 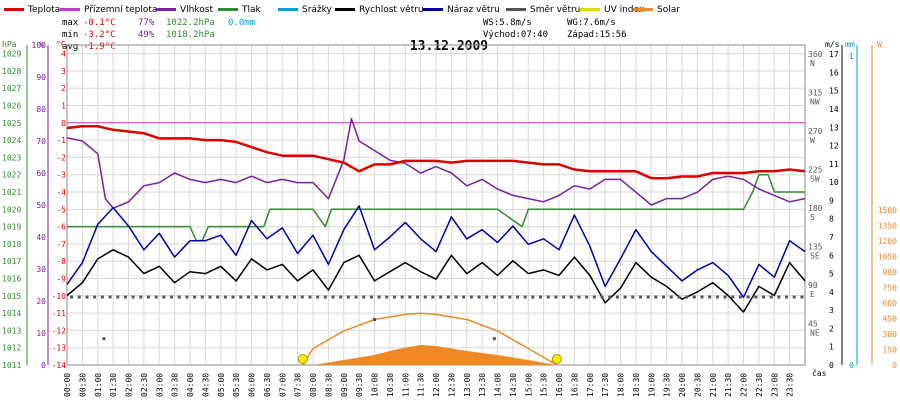 What do you see at coordinates (815, 54) in the screenshot?
I see `axis-dir-tick: 360` at bounding box center [815, 54].